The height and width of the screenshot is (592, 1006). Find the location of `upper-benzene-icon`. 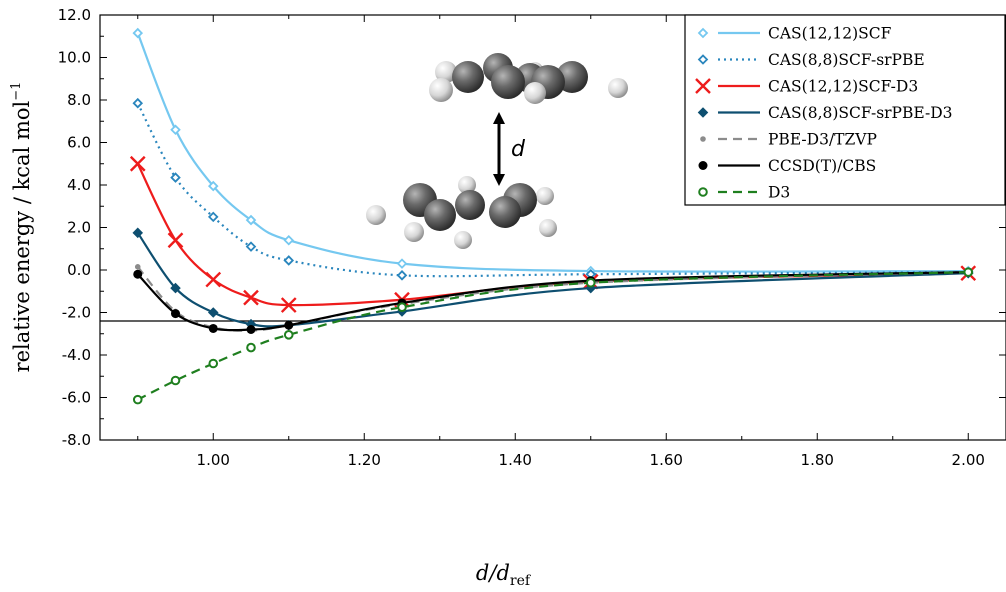

upper-benzene-icon is located at coordinates (528, 78).